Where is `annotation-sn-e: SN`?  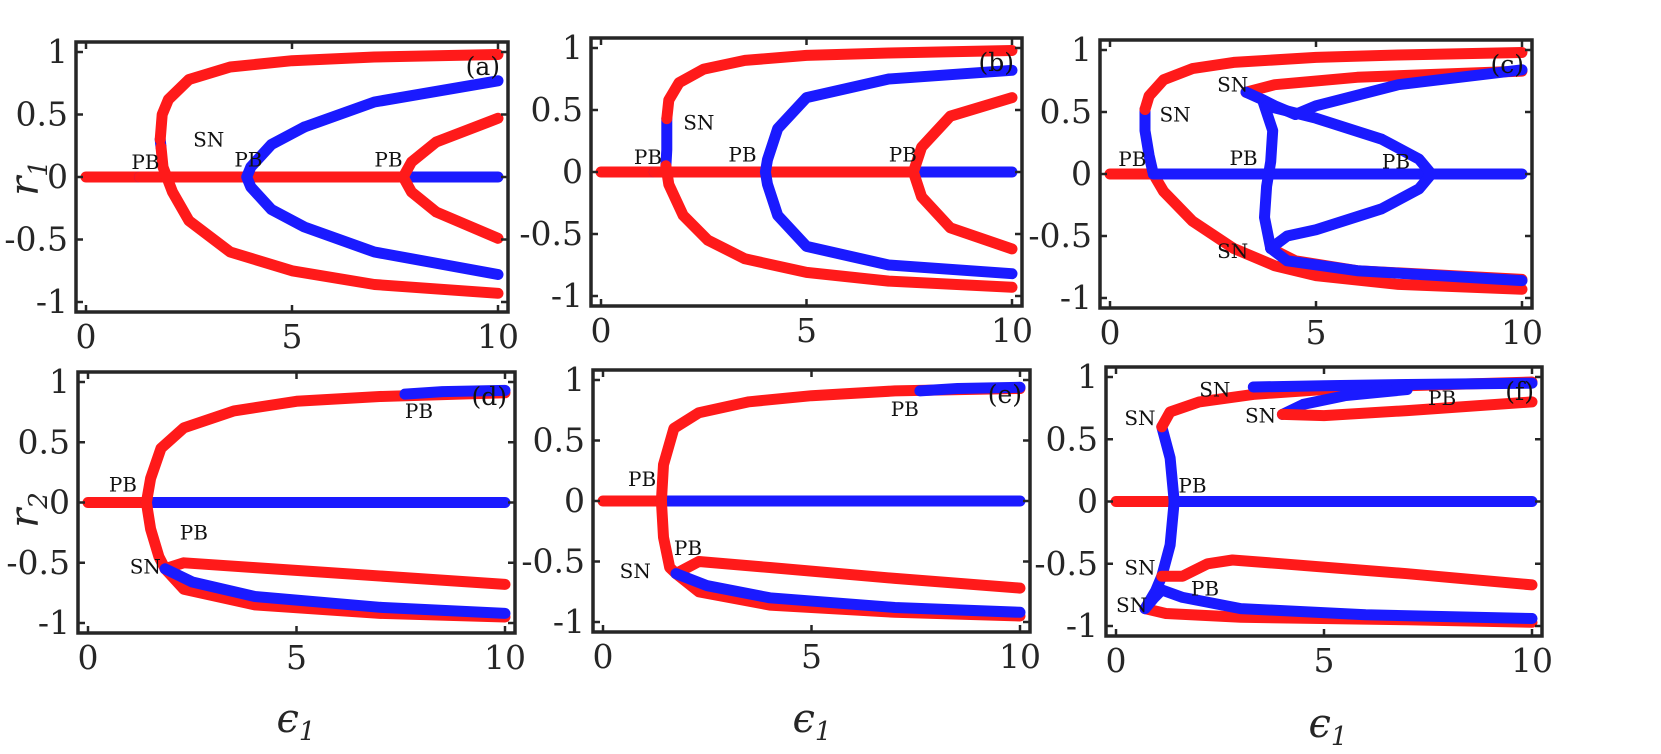
annotation-sn-e: SN is located at coordinates (635, 571).